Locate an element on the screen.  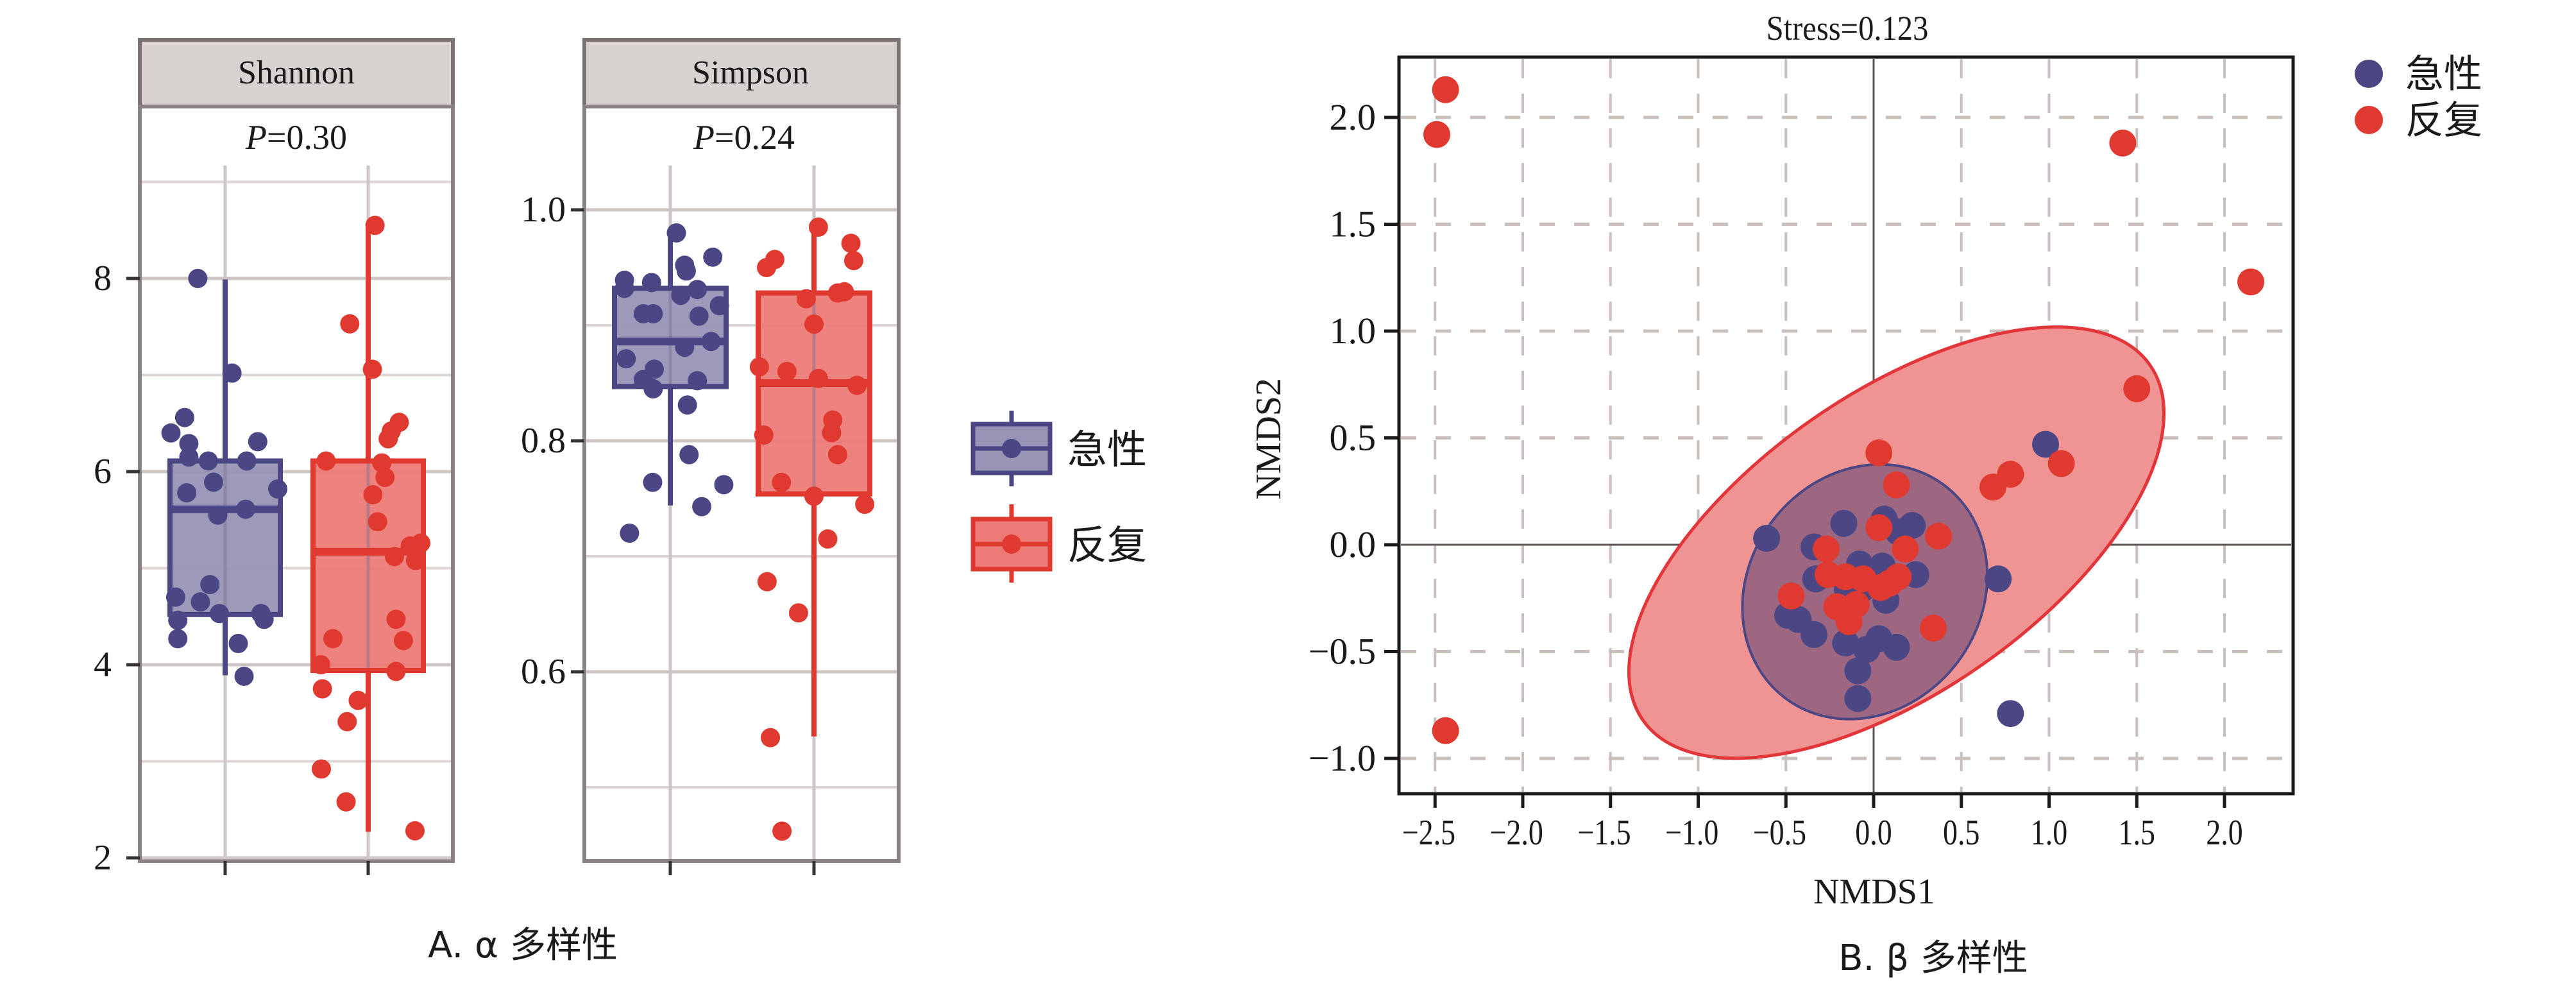
y-tick-label: 6 is located at coordinates (103, 471).